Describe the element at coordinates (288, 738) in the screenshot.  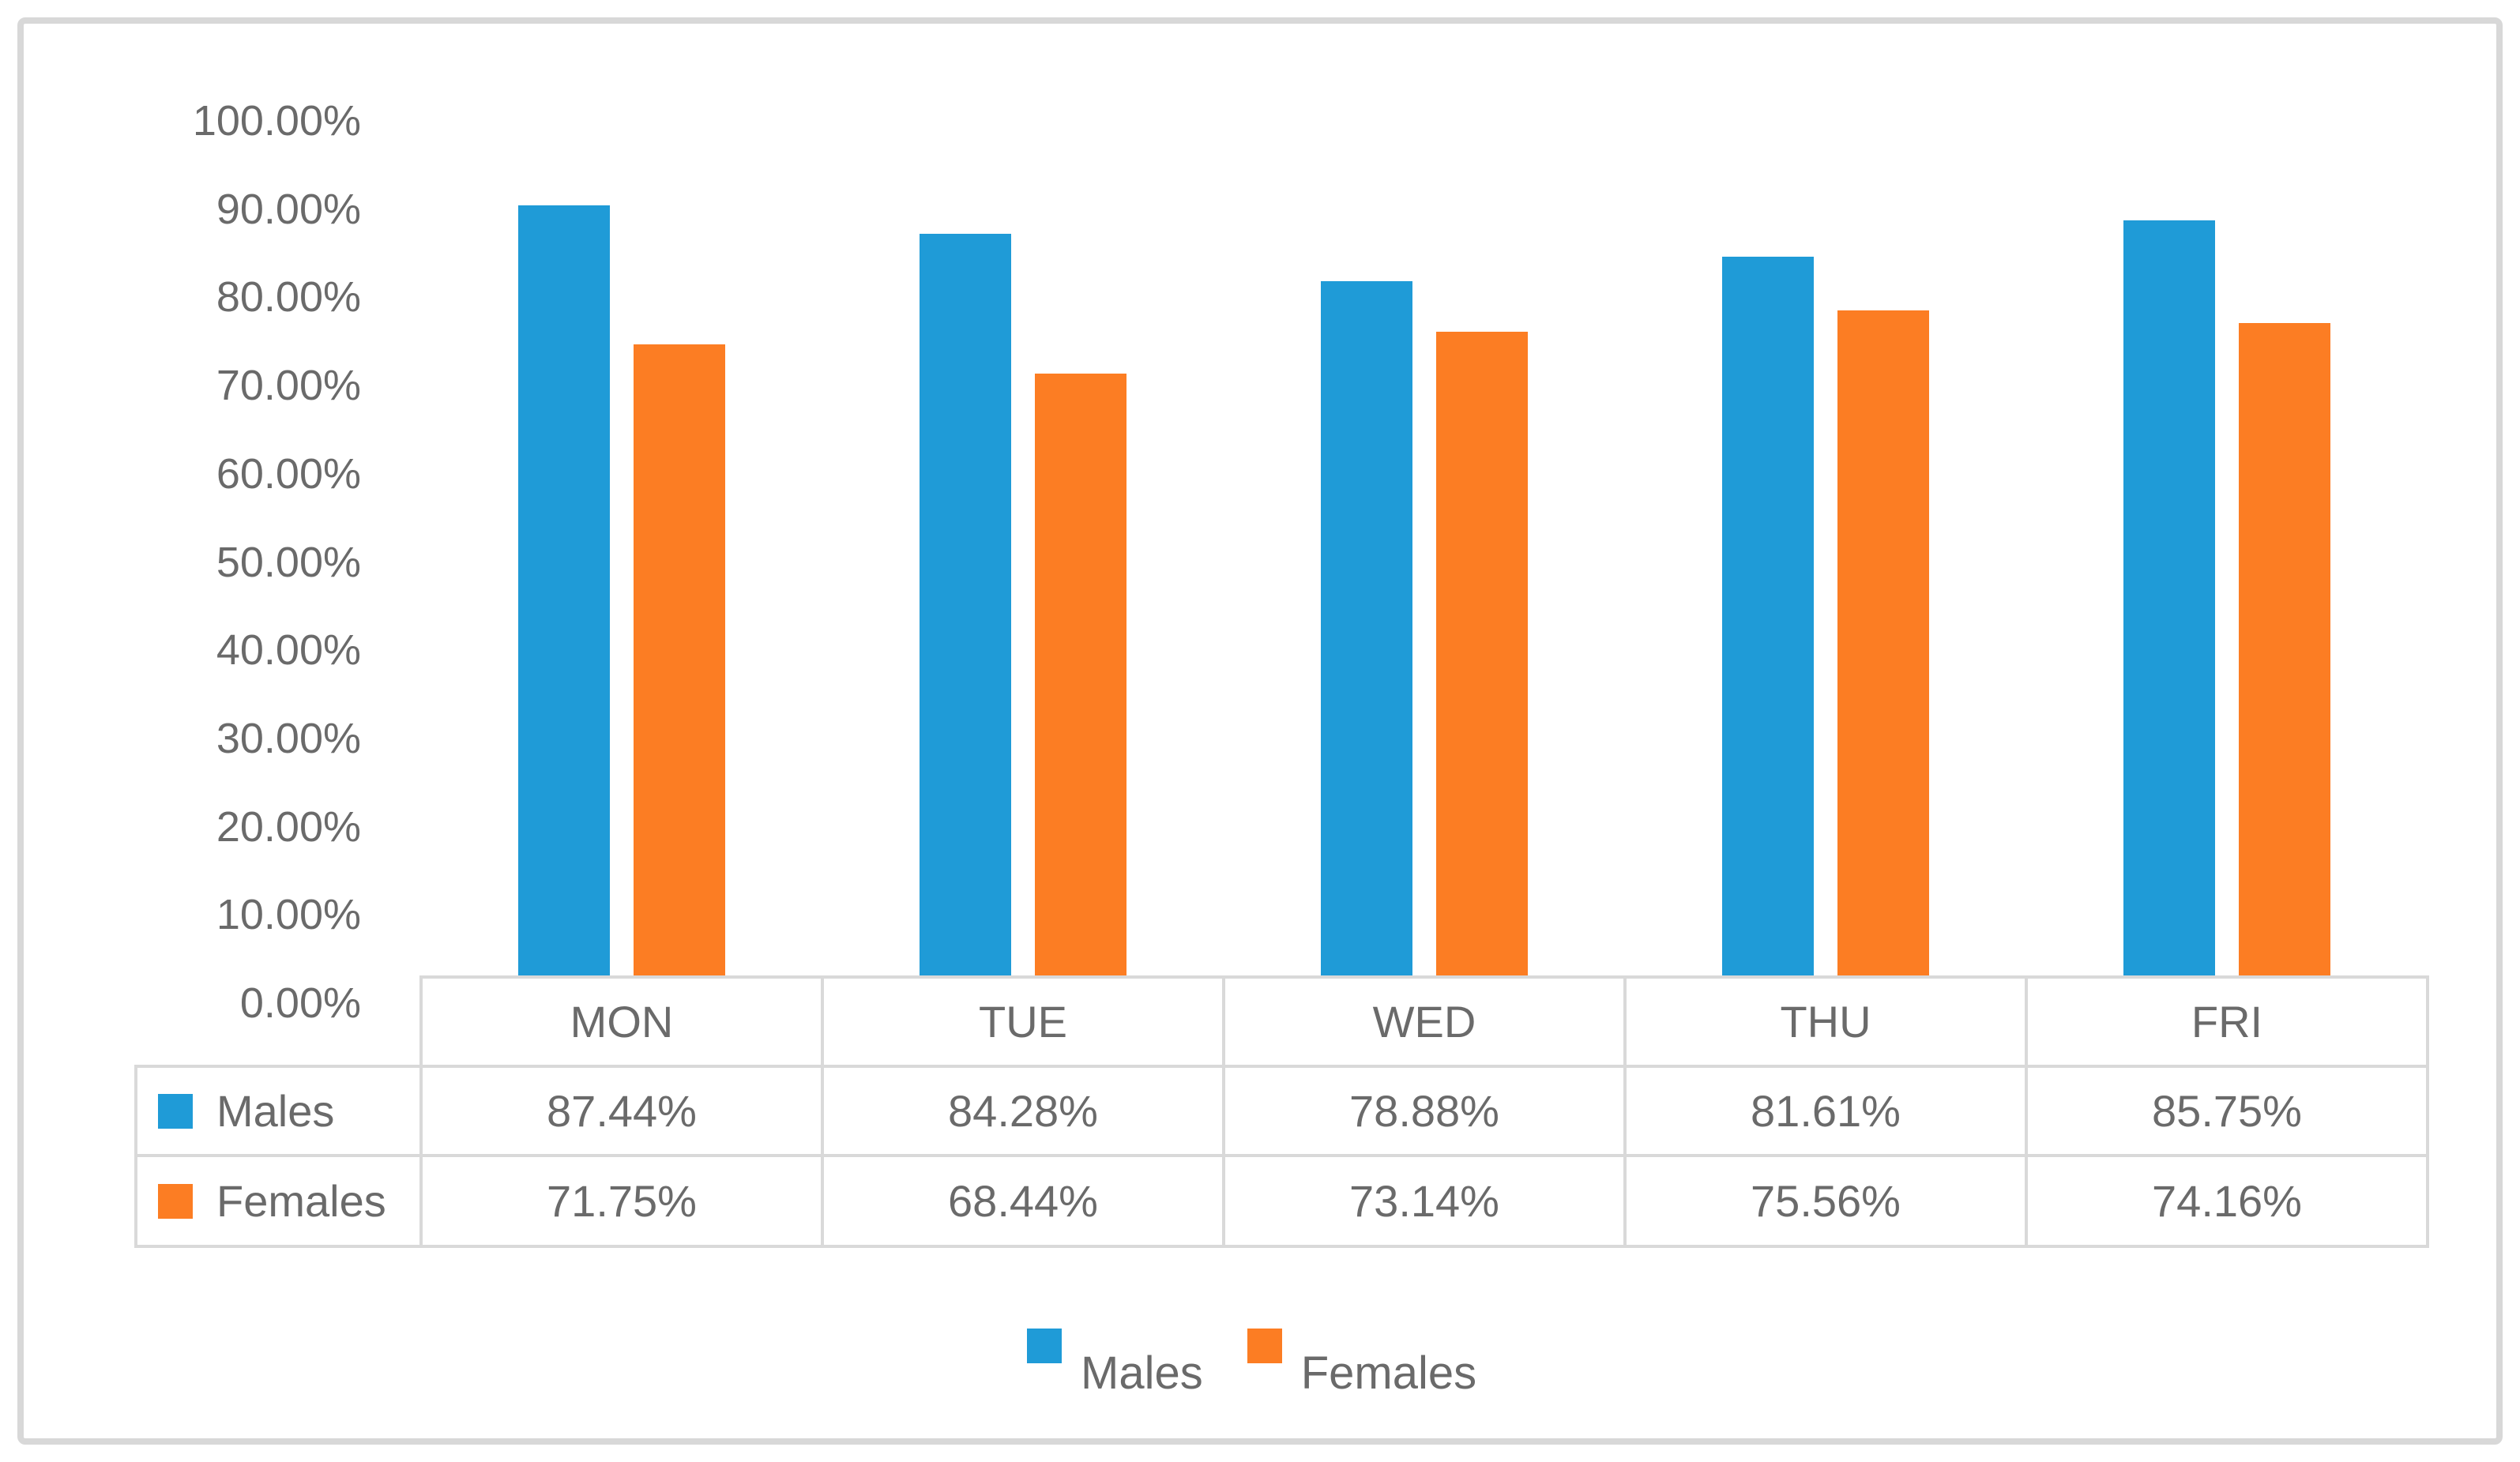
I see `y-axis-tick-label: 30.00%` at that location.